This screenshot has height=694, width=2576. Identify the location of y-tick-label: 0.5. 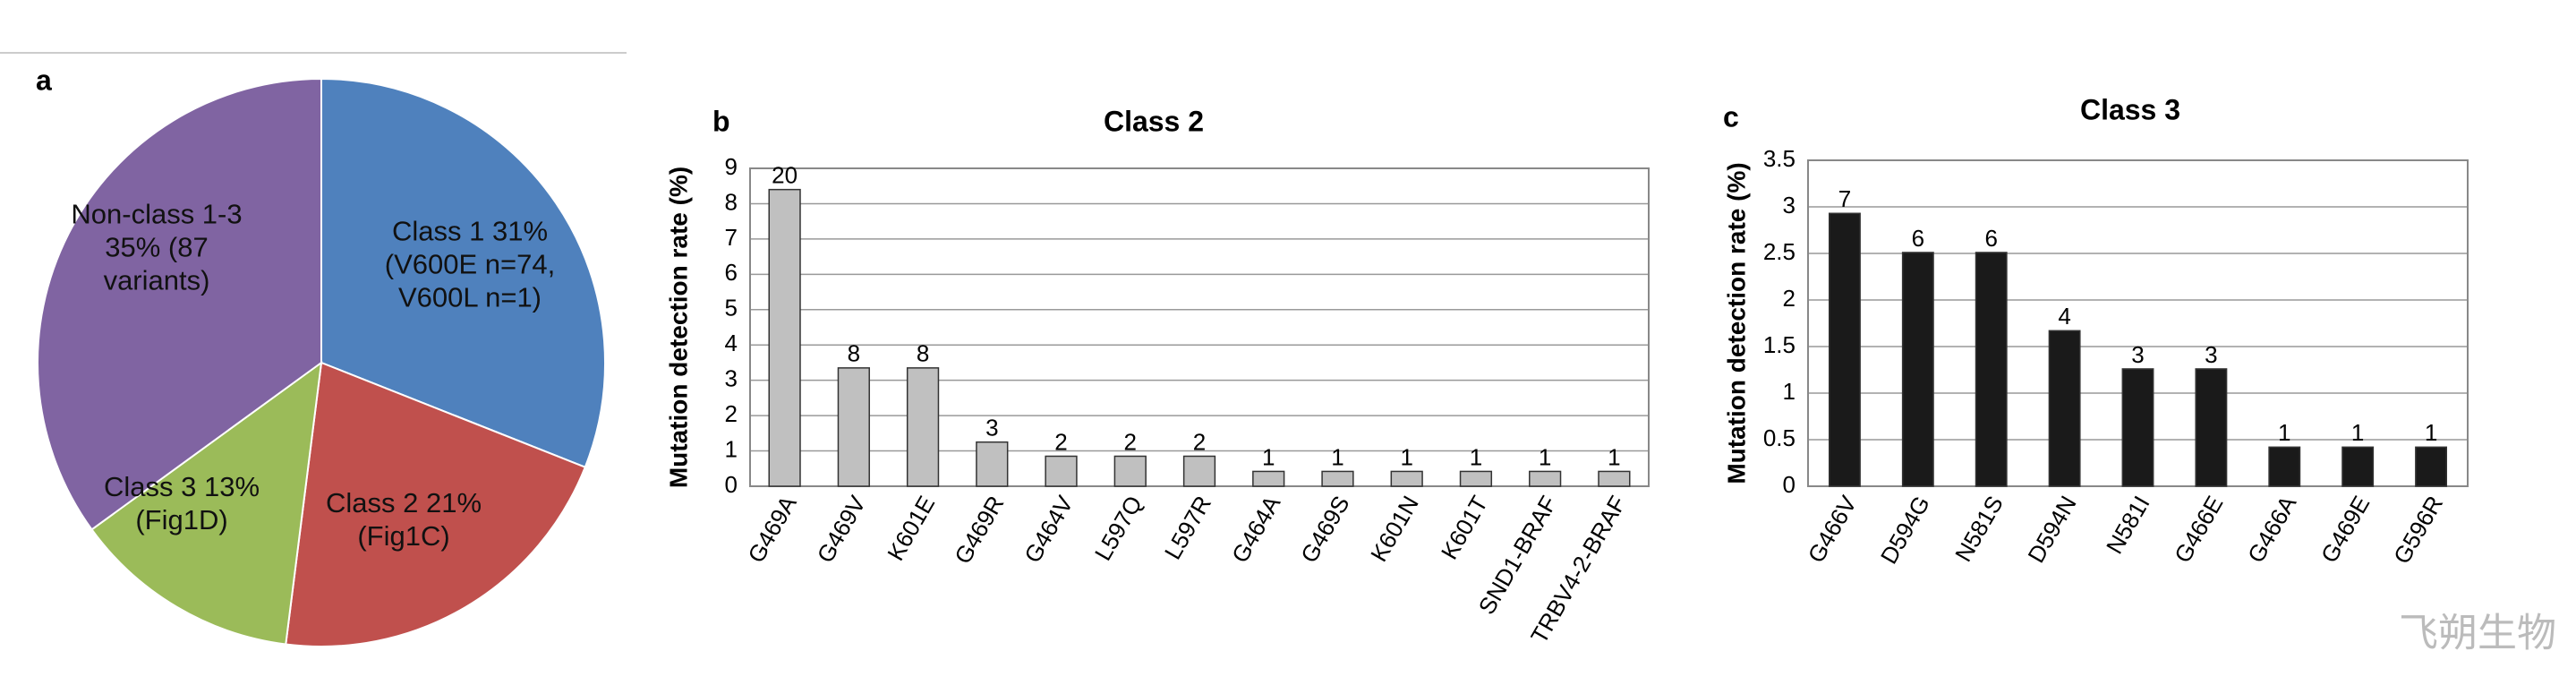
(1779, 437).